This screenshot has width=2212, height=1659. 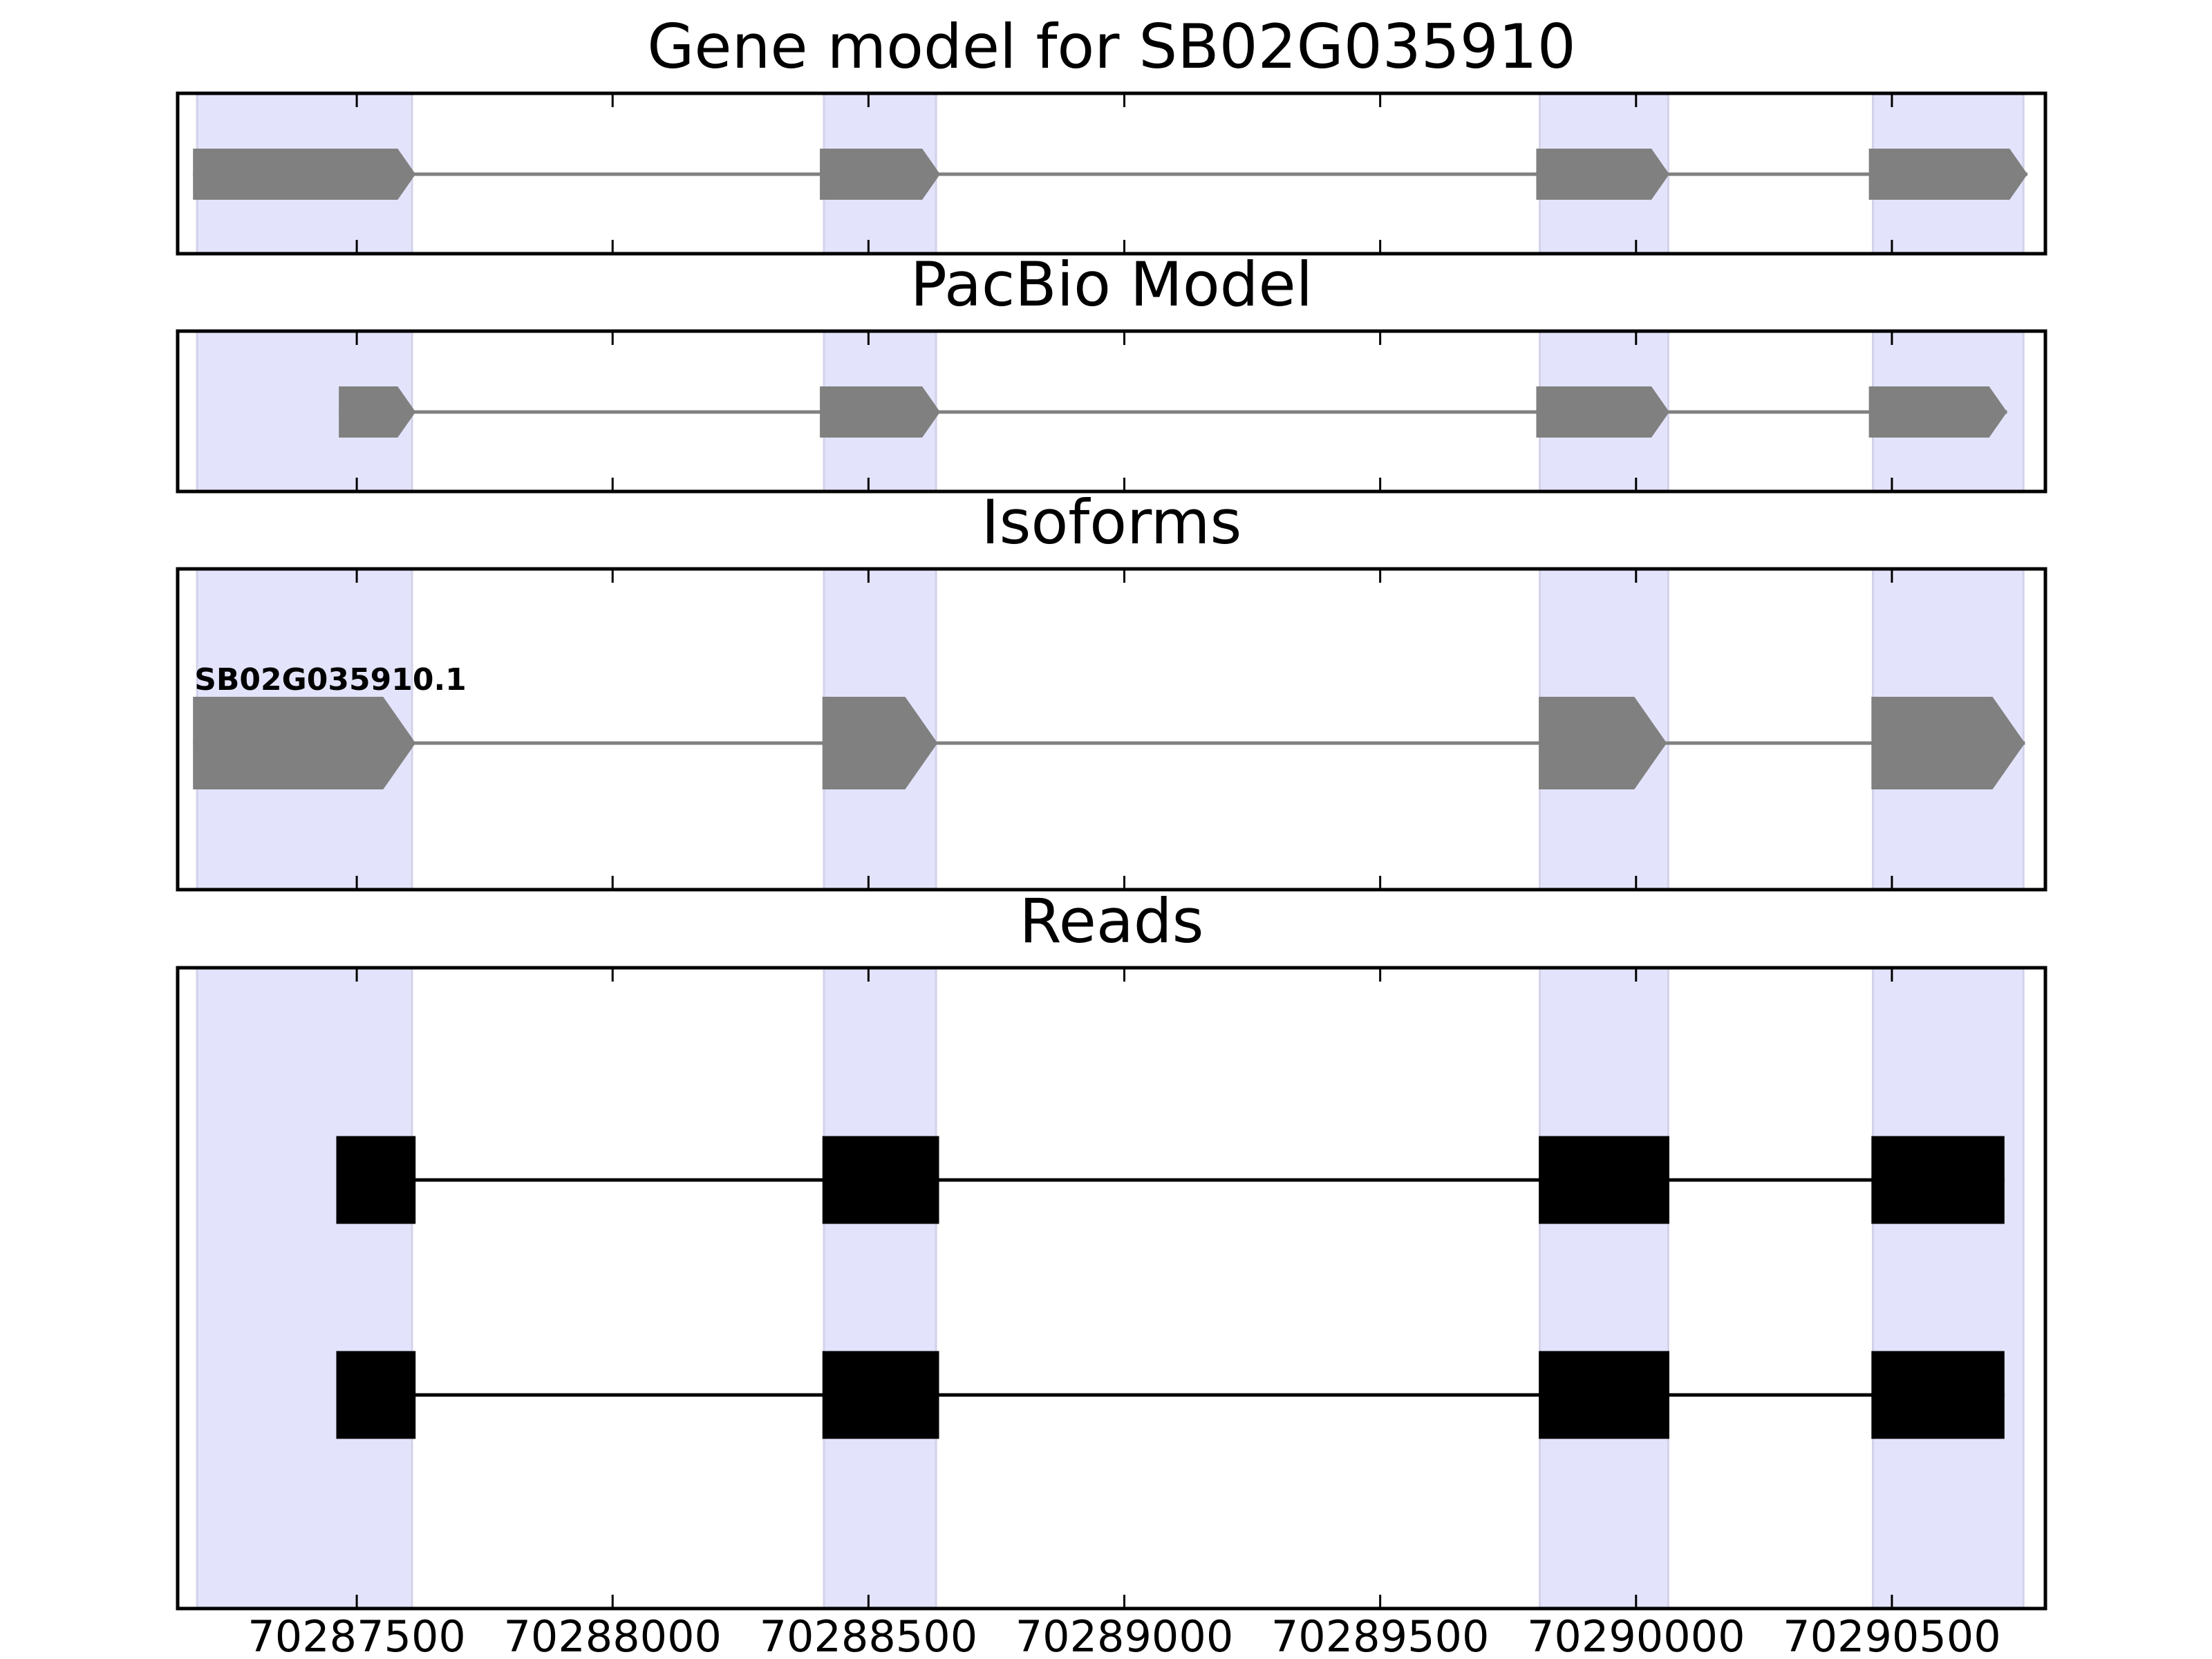 I want to click on isoform-label: SB02G035910.1, so click(x=330, y=679).